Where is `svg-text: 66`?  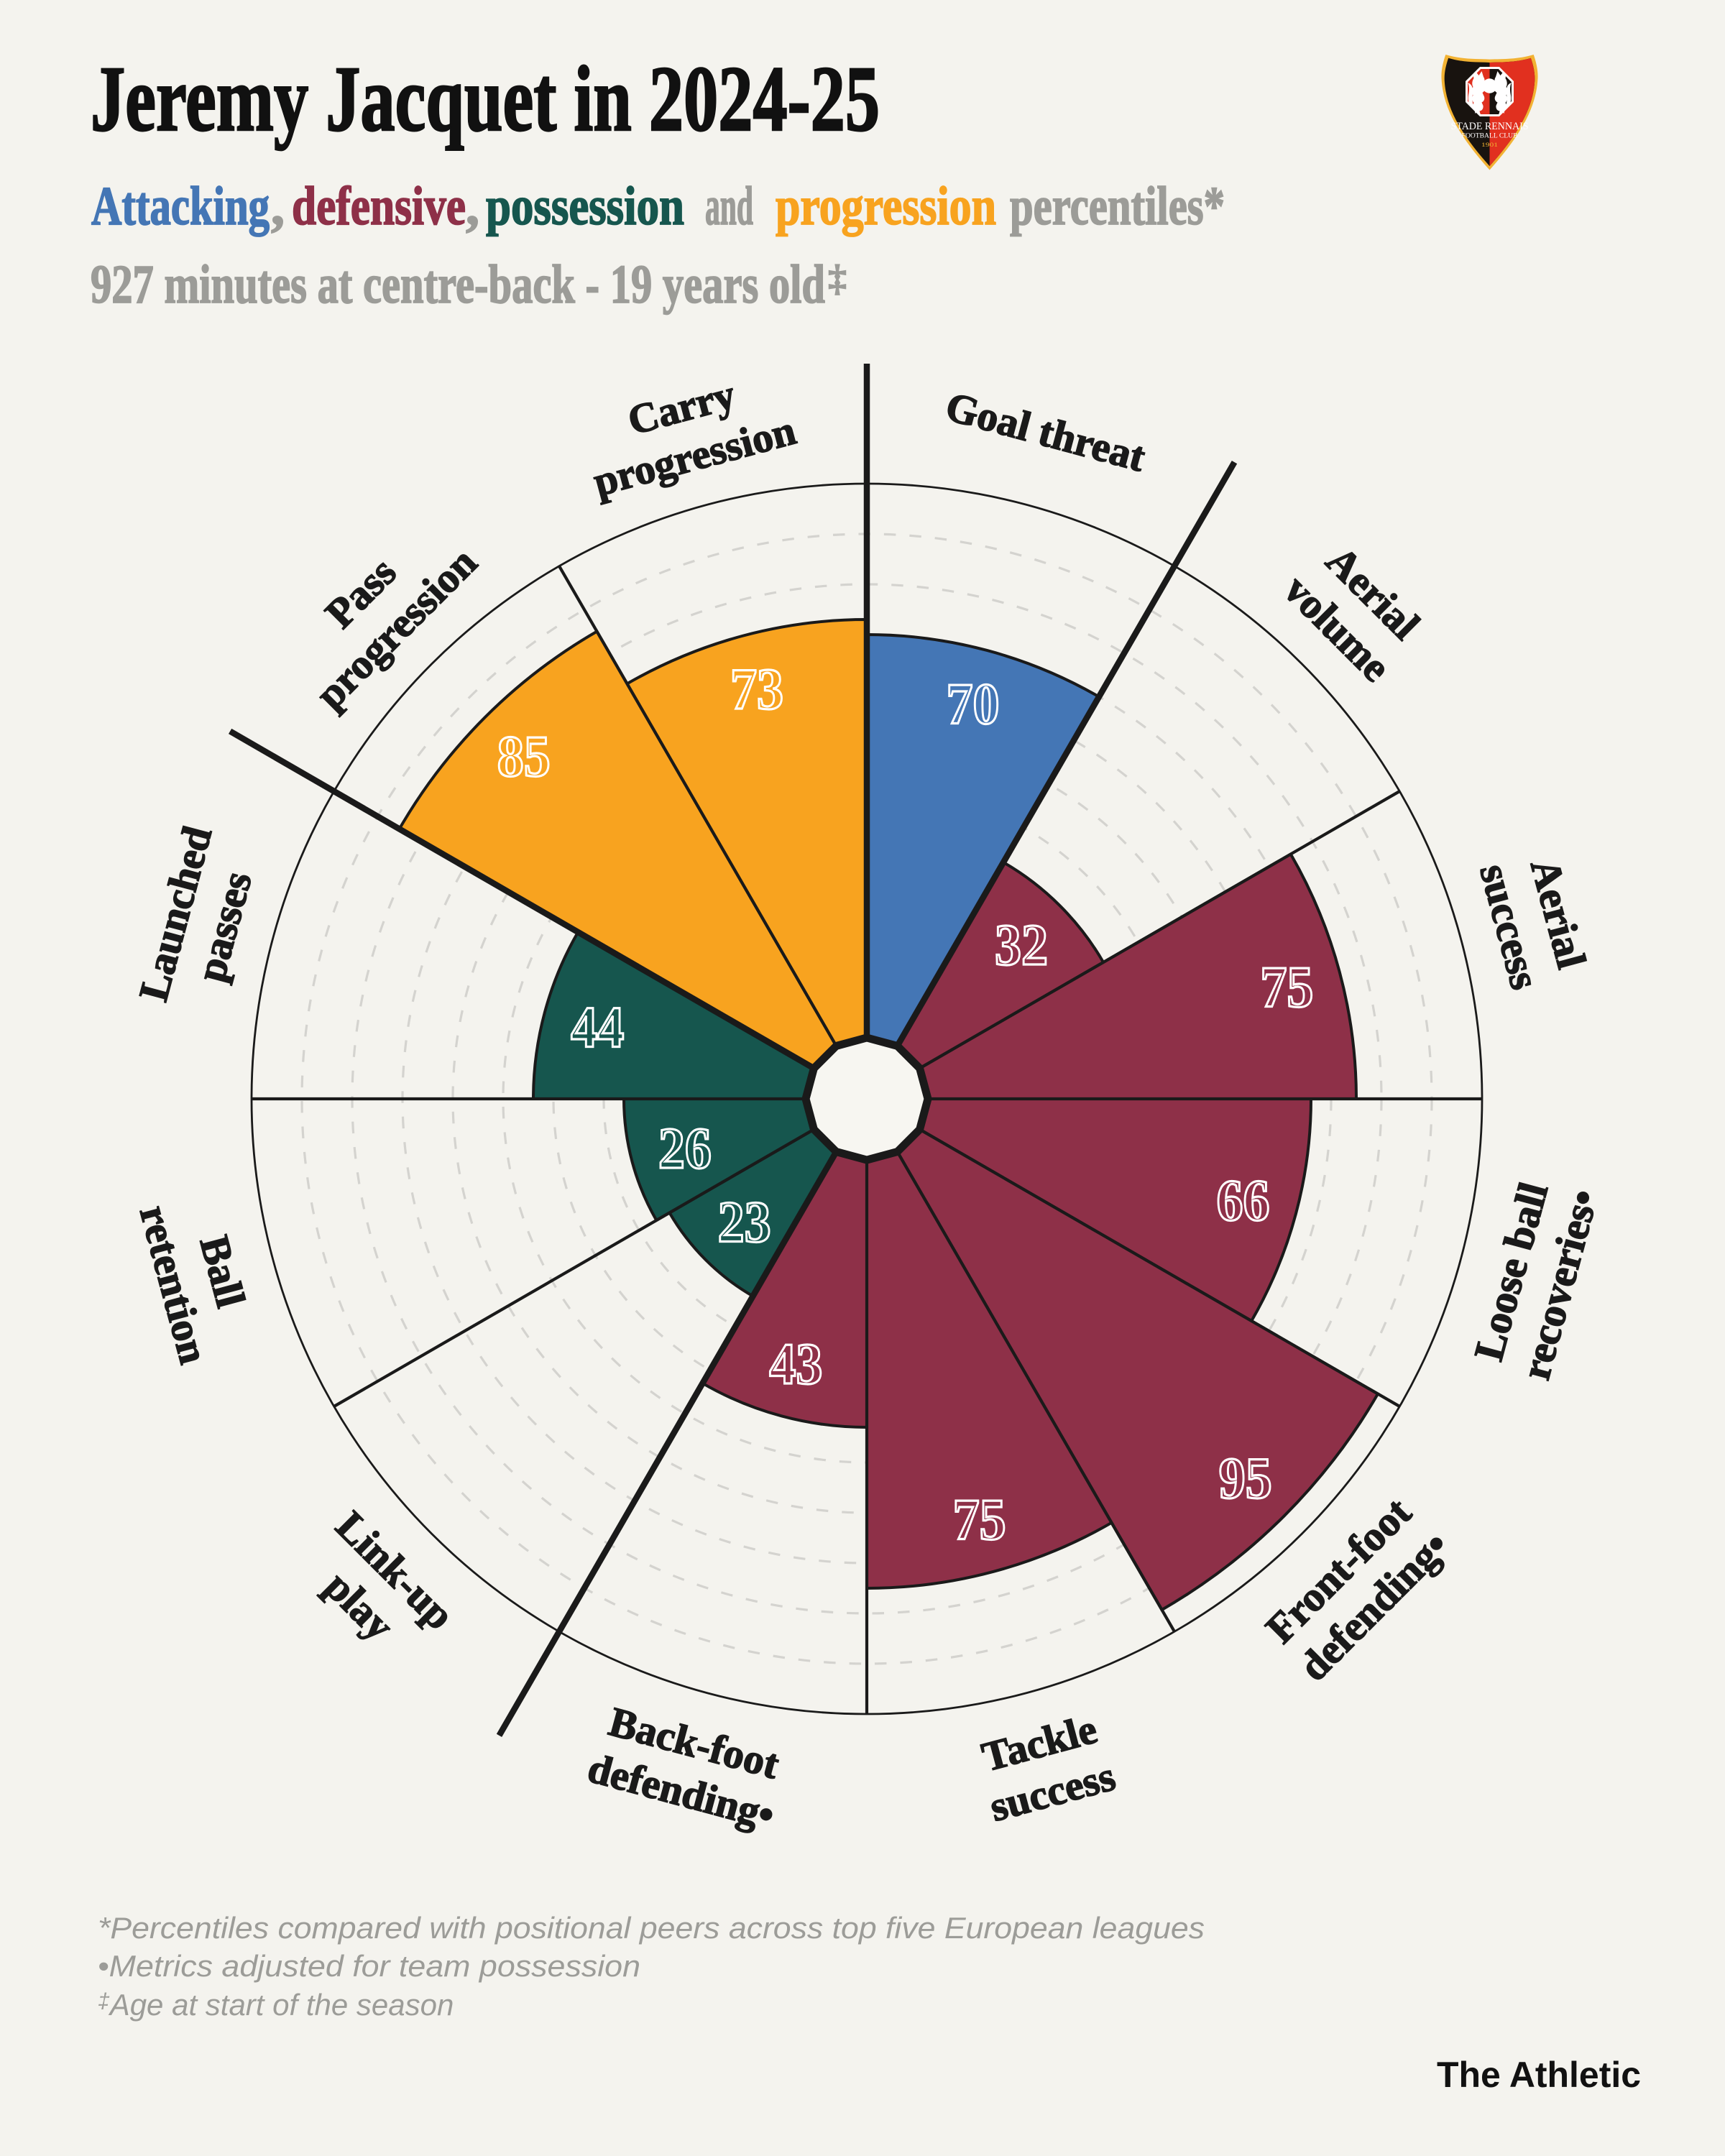
svg-text: 66 is located at coordinates (1243, 1200).